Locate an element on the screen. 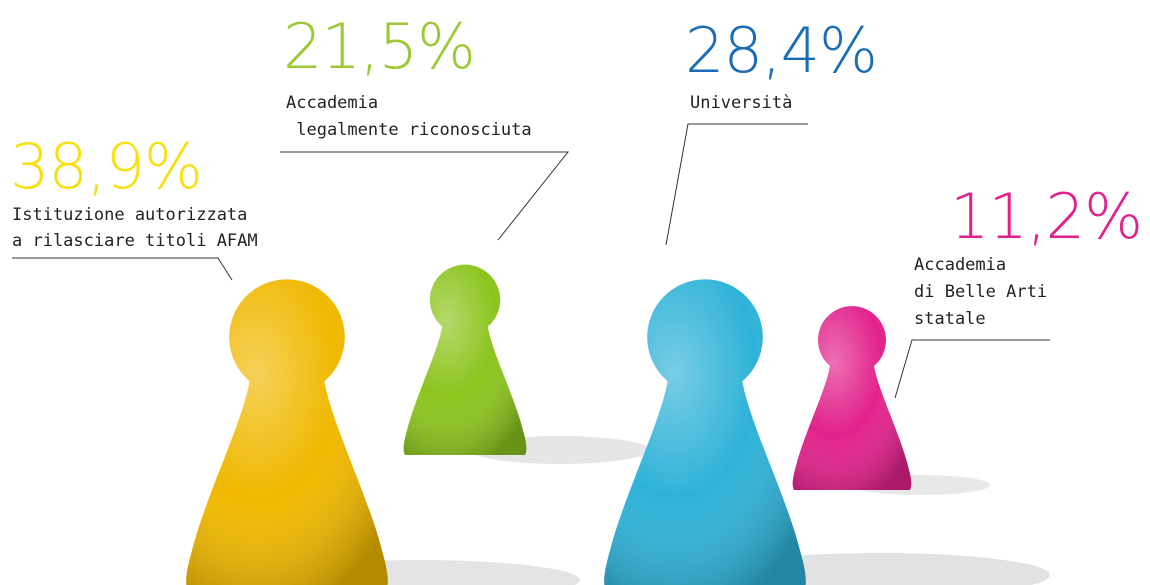 This screenshot has height=585, width=1150. percent: 11,2% is located at coordinates (1046, 216).